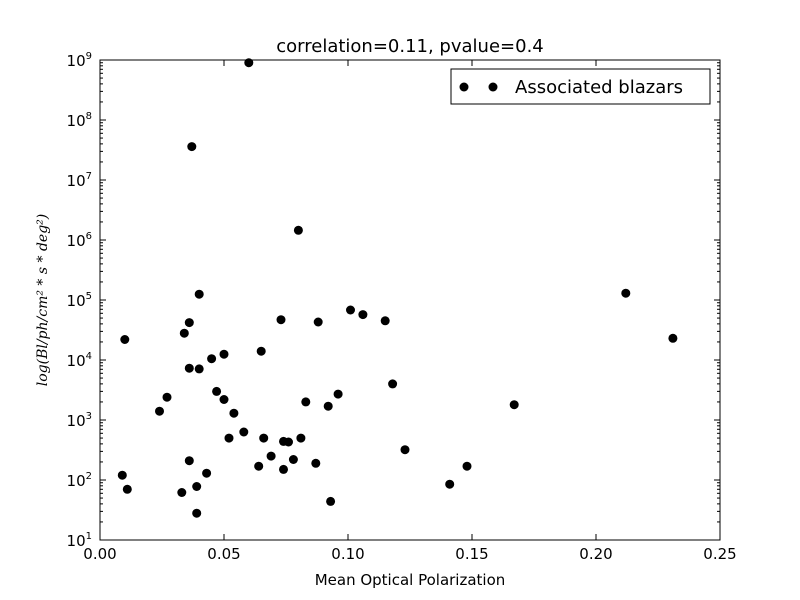 The height and width of the screenshot is (600, 800). I want to click on y-tick-label: 10⁴, so click(79, 360).